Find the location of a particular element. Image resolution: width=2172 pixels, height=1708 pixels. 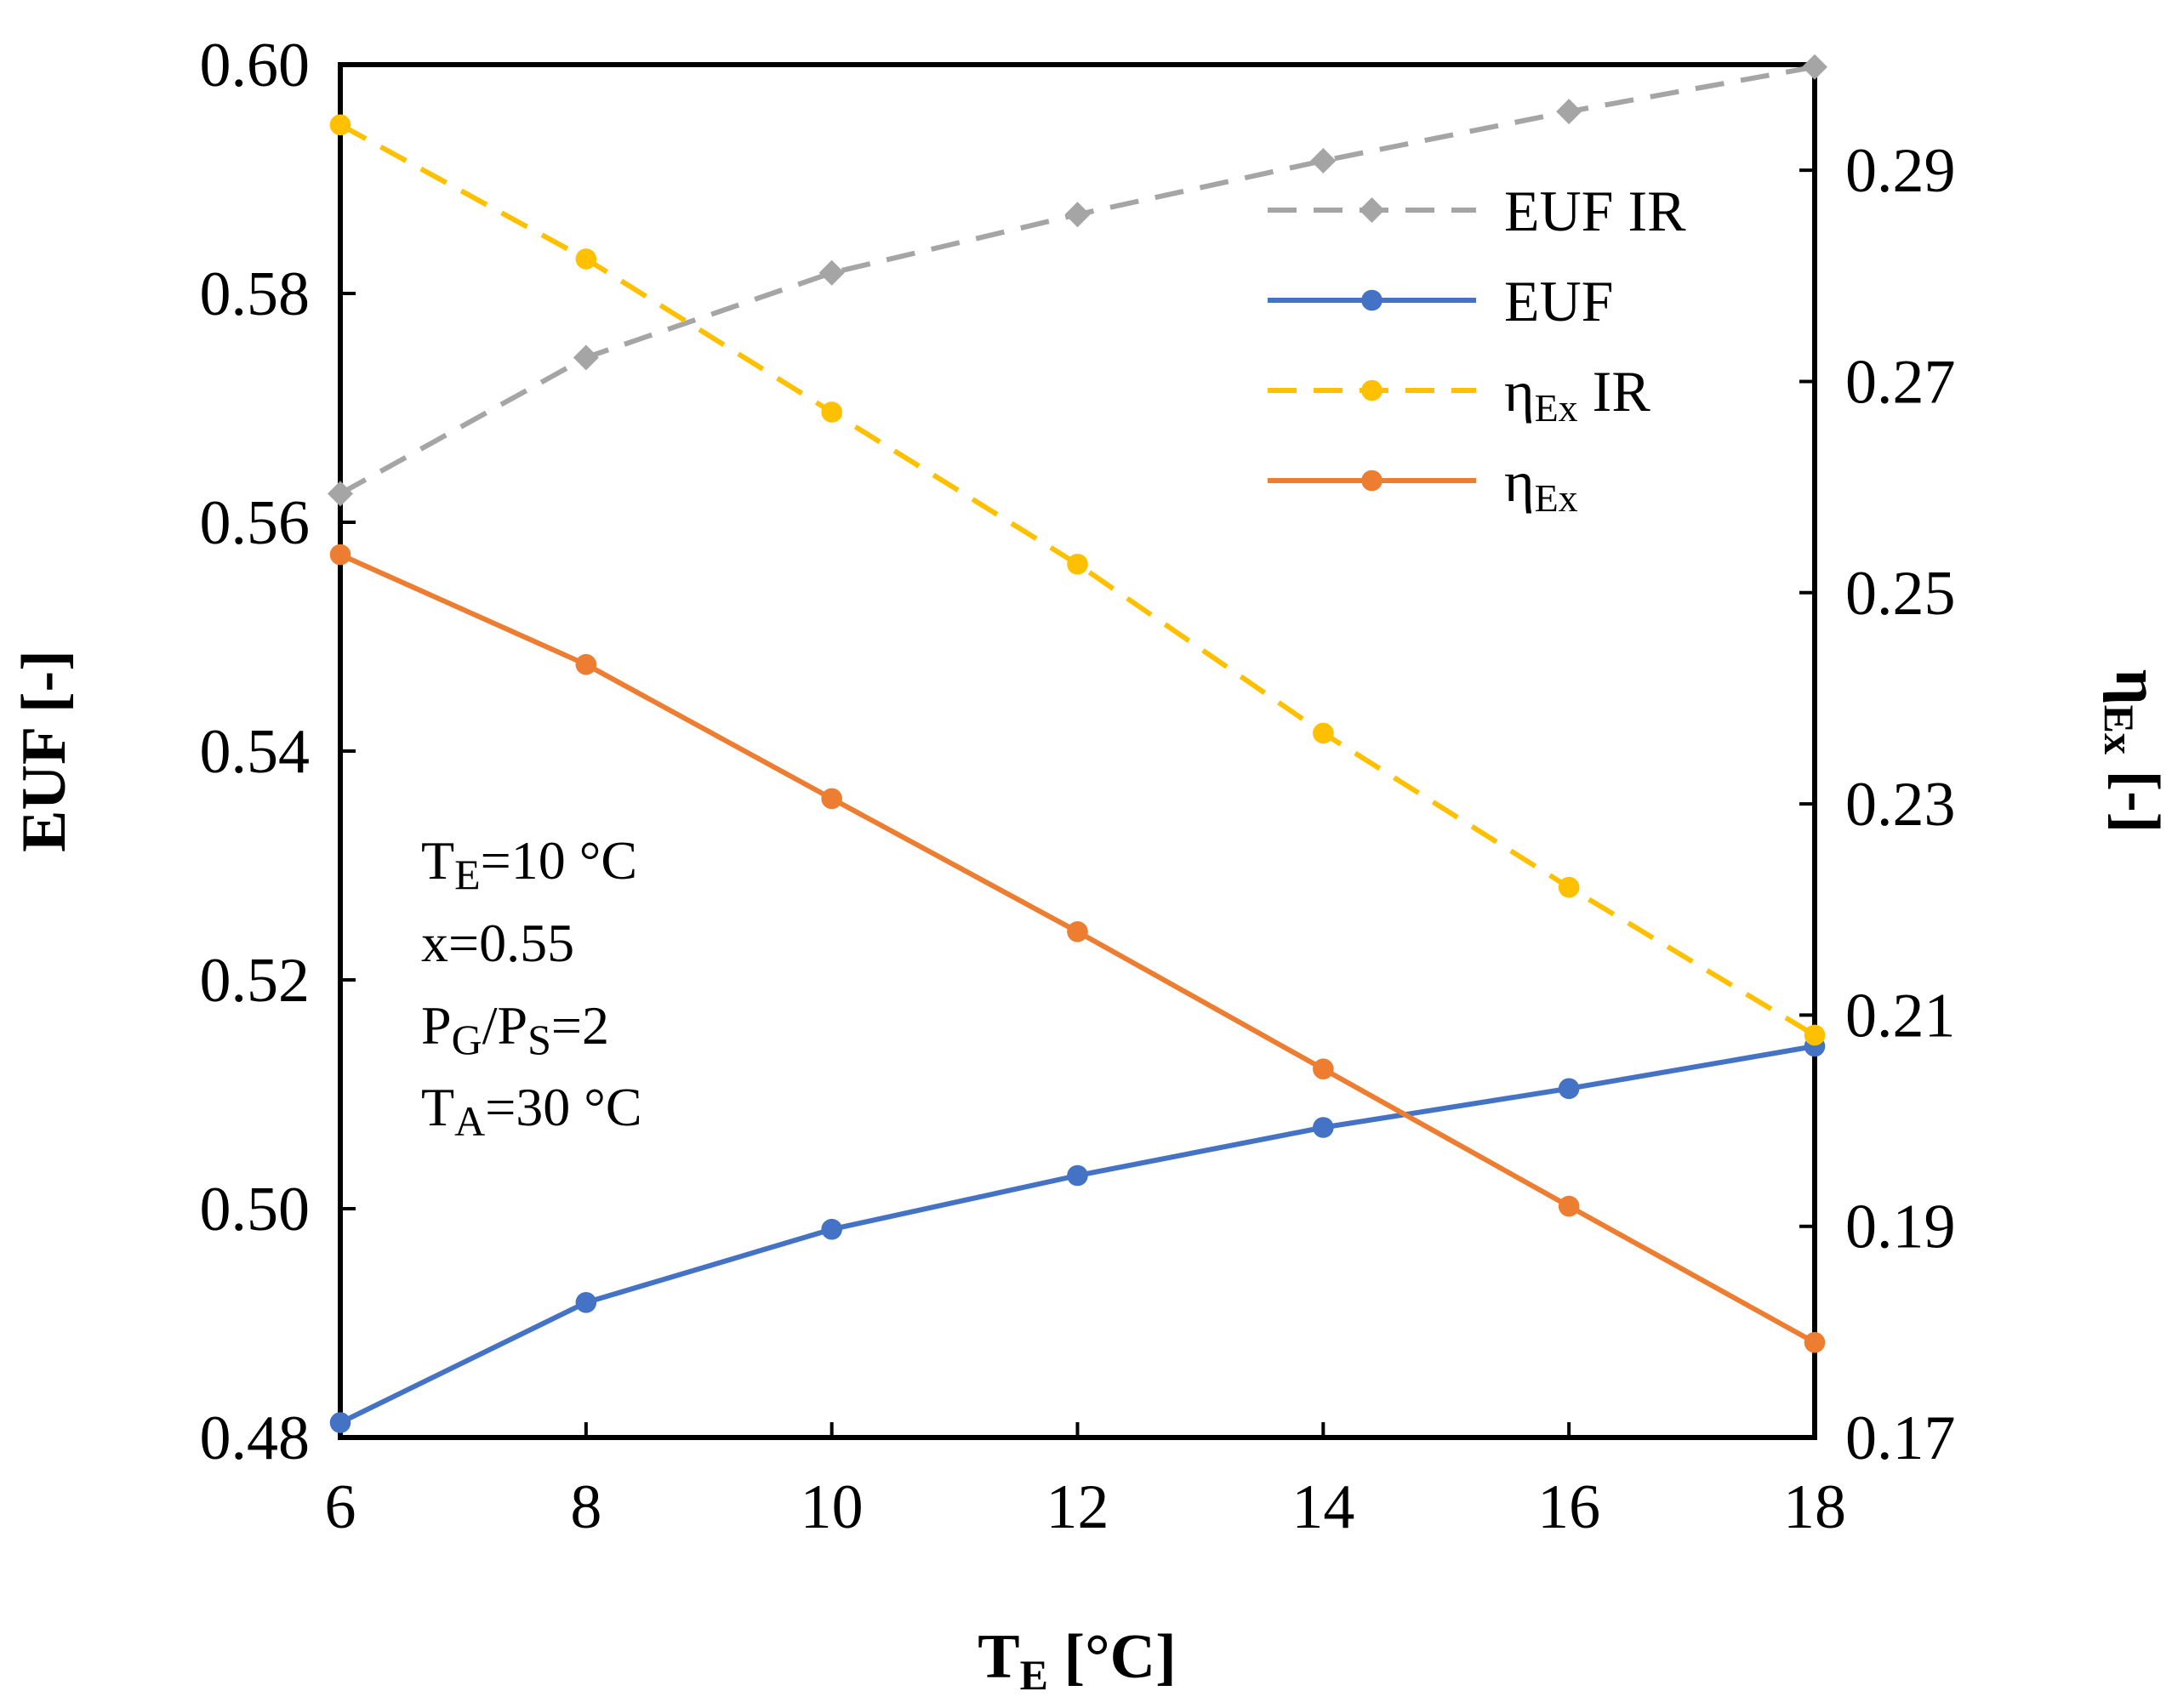

x-tick-label: 8 is located at coordinates (585, 1507).